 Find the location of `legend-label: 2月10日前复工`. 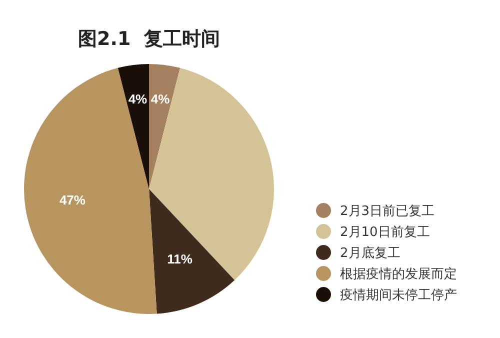

legend-label: 2月10日前复工 is located at coordinates (385, 232).